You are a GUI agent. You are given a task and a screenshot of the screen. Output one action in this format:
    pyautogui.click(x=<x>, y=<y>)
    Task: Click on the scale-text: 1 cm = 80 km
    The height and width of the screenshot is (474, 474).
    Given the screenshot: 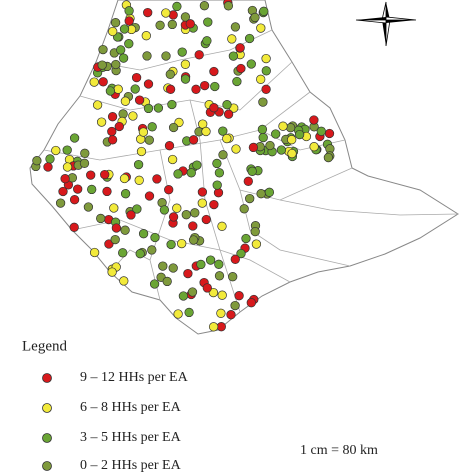 What is the action you would take?
    pyautogui.click(x=339, y=450)
    